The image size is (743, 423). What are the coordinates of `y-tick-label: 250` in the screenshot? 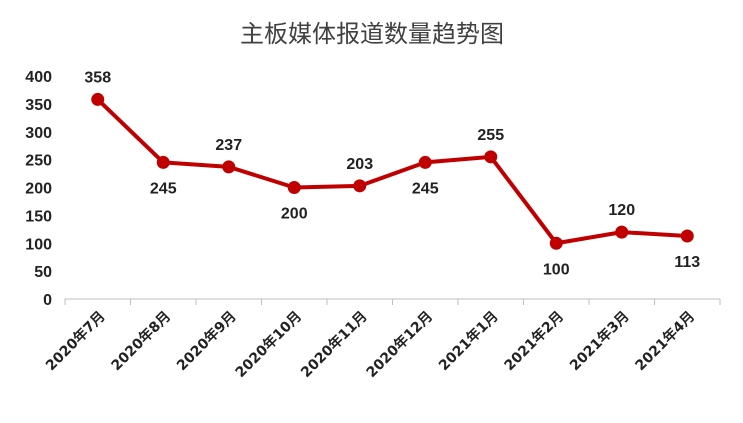 It's located at (38, 161).